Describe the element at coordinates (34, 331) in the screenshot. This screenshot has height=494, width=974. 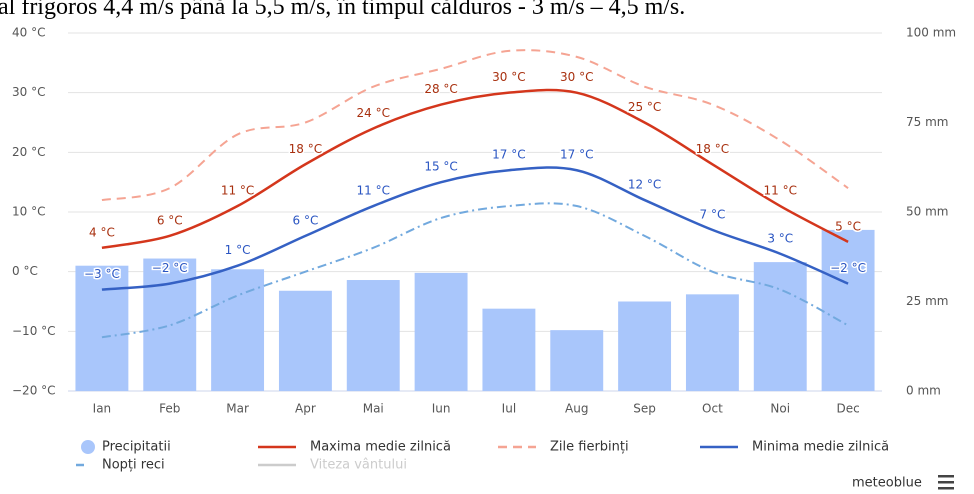
I see `y-tick-label: −10 °C` at that location.